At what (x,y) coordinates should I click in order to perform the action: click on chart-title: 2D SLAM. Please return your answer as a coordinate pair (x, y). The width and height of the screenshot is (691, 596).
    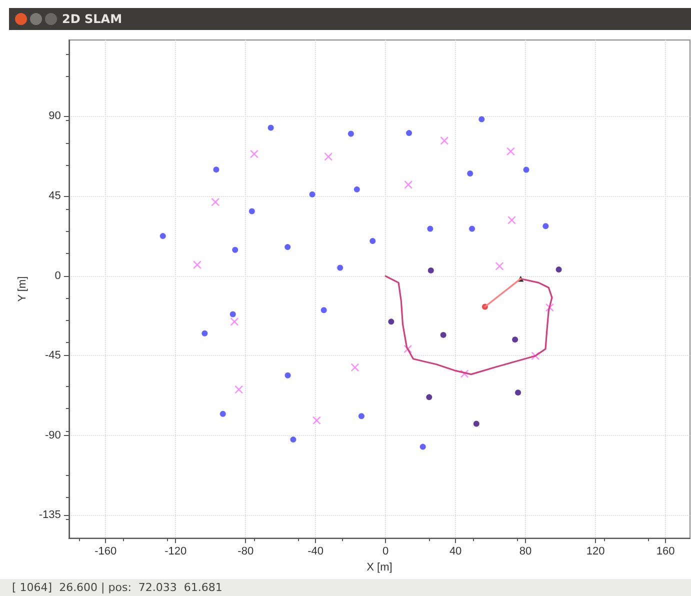
    Looking at the image, I should click on (92, 19).